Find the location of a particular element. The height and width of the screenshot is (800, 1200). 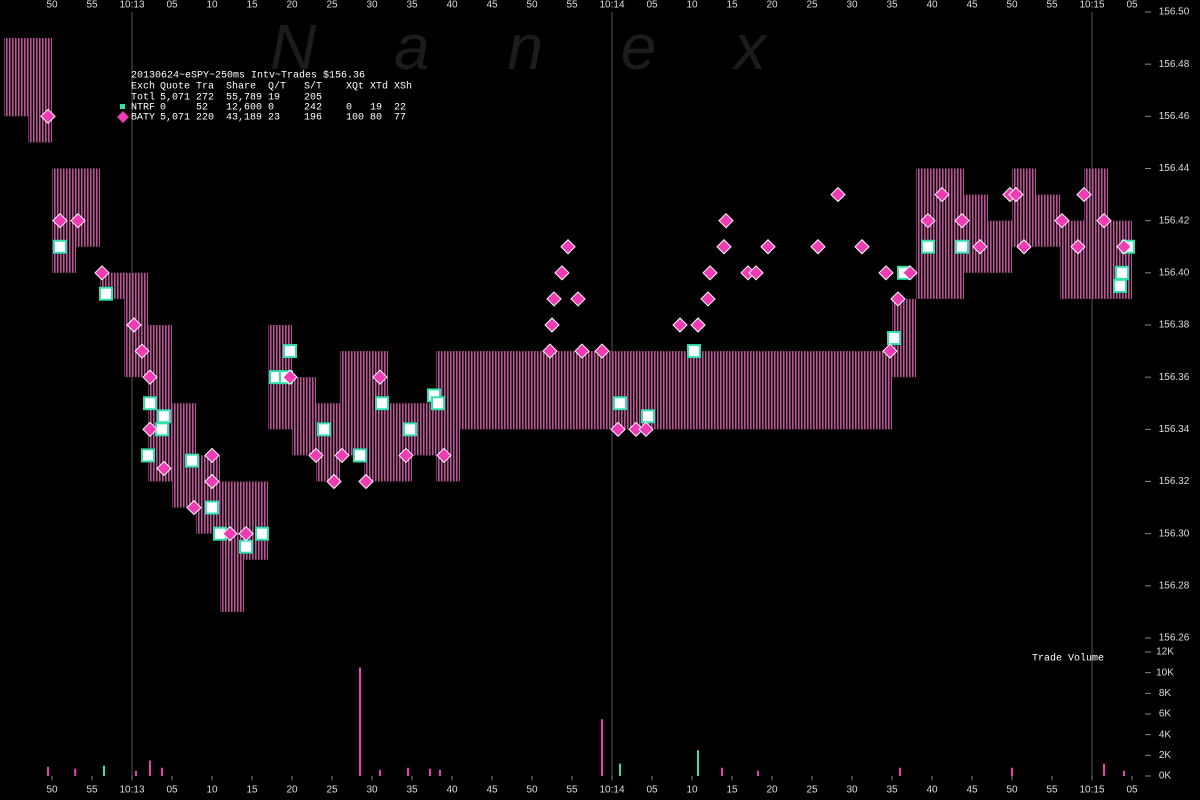

x-tick-label-top: 05 is located at coordinates (652, 5).